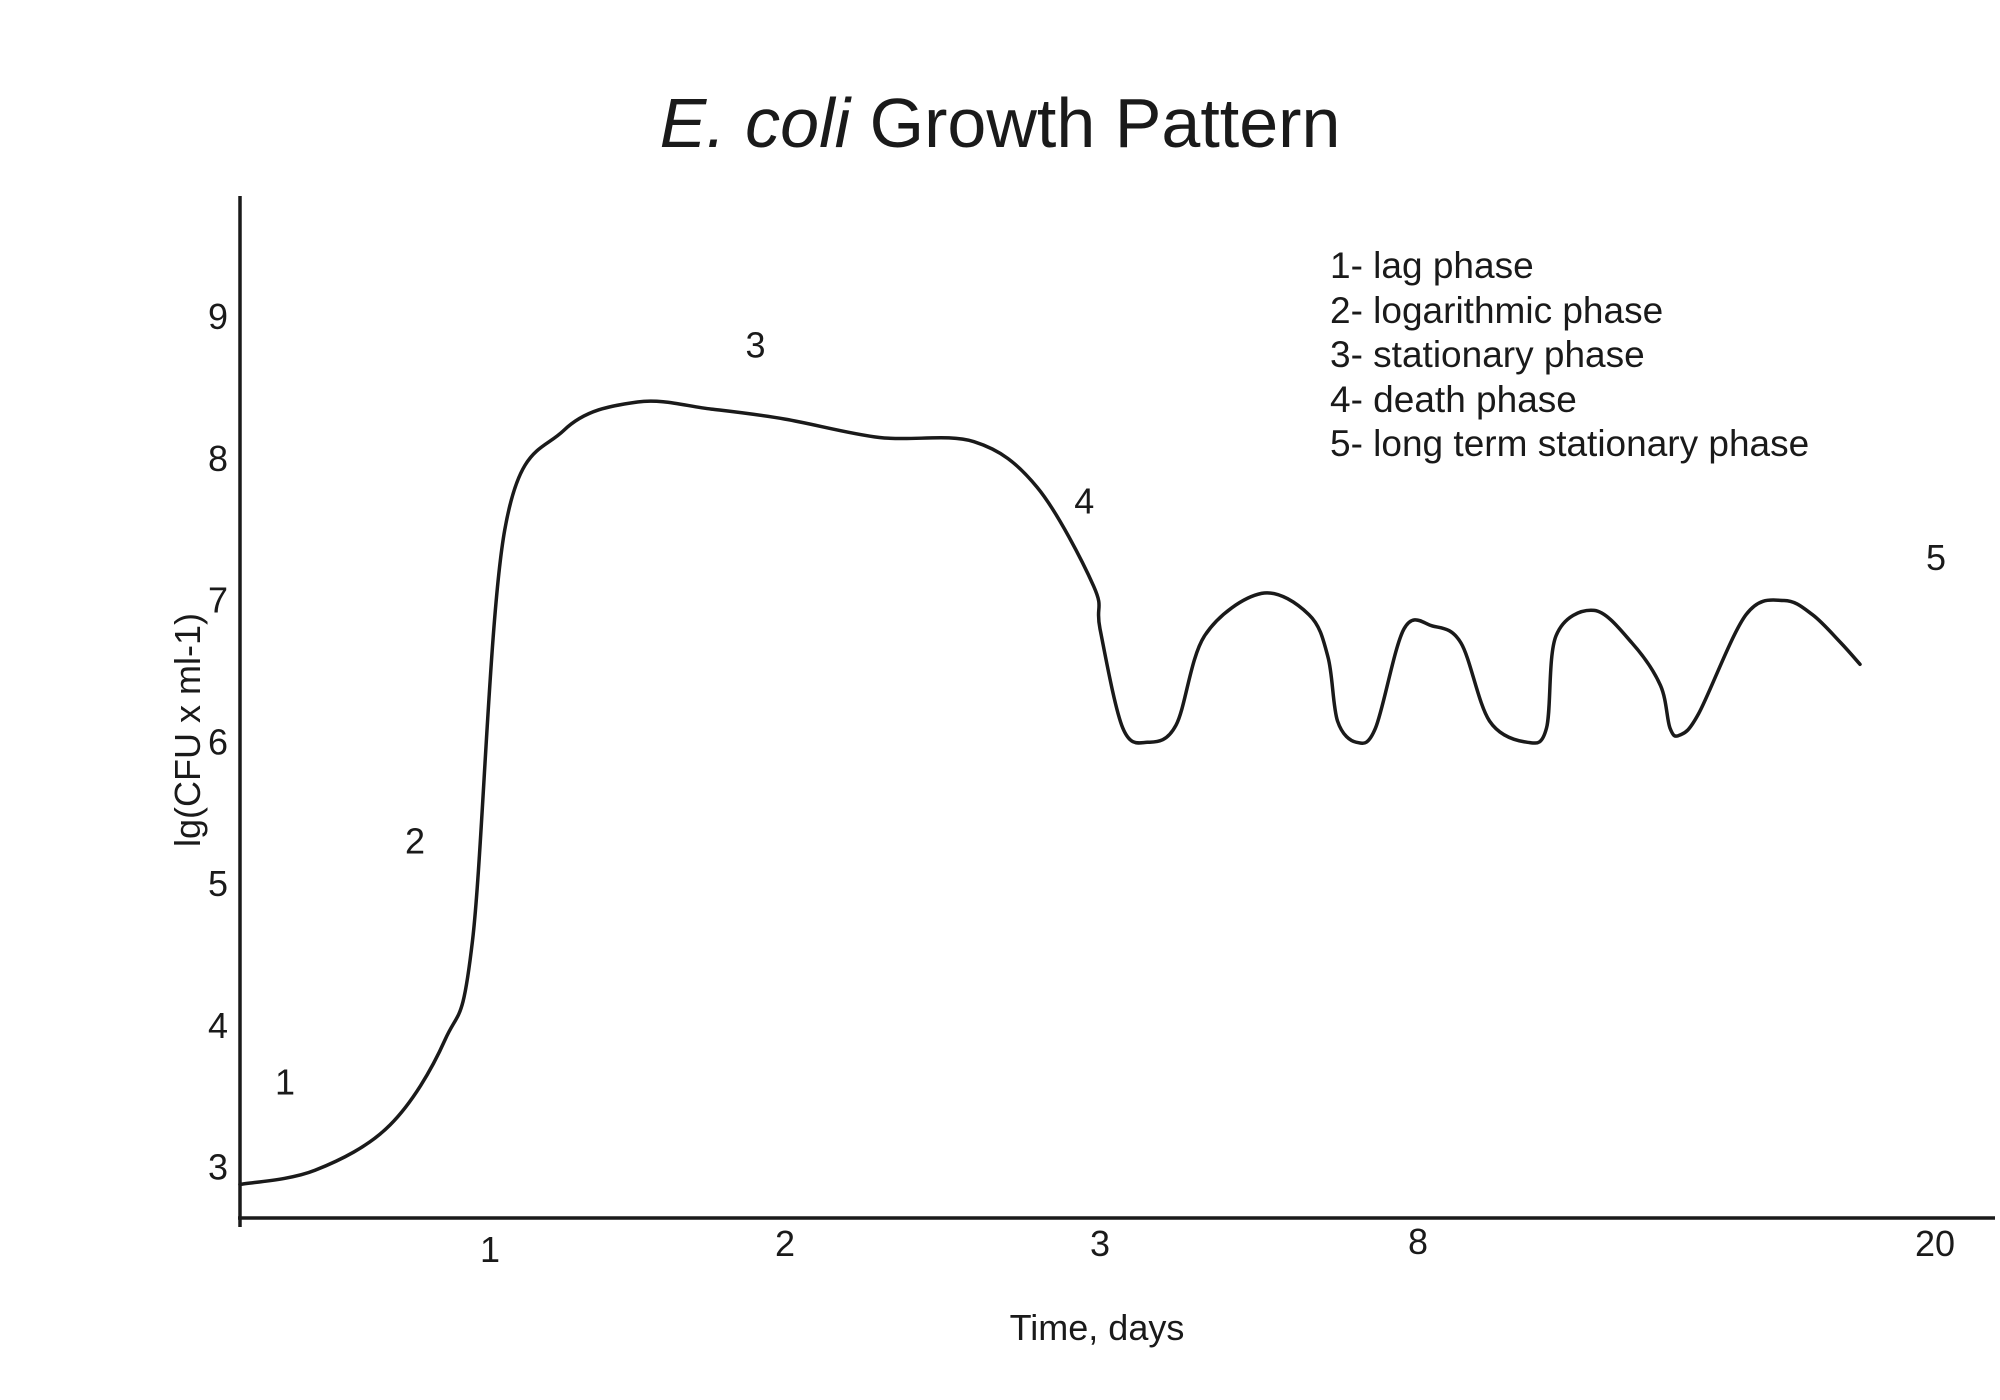  Describe the element at coordinates (218, 1167) in the screenshot. I see `y-tick-label: 3` at that location.